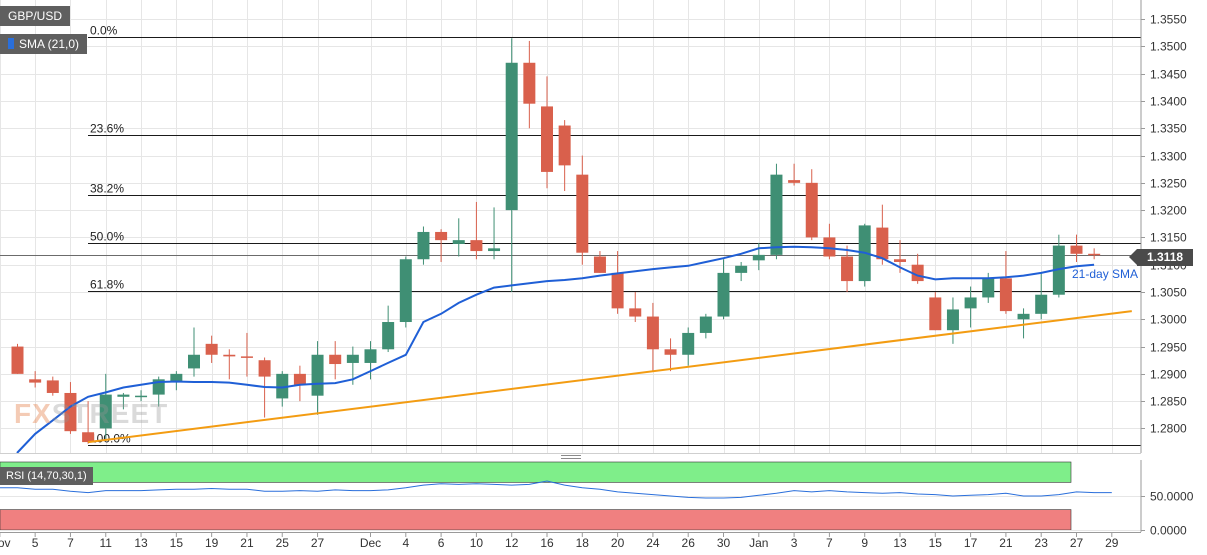 The image size is (1207, 555). What do you see at coordinates (35, 543) in the screenshot?
I see `time-tick-label: 5` at bounding box center [35, 543].